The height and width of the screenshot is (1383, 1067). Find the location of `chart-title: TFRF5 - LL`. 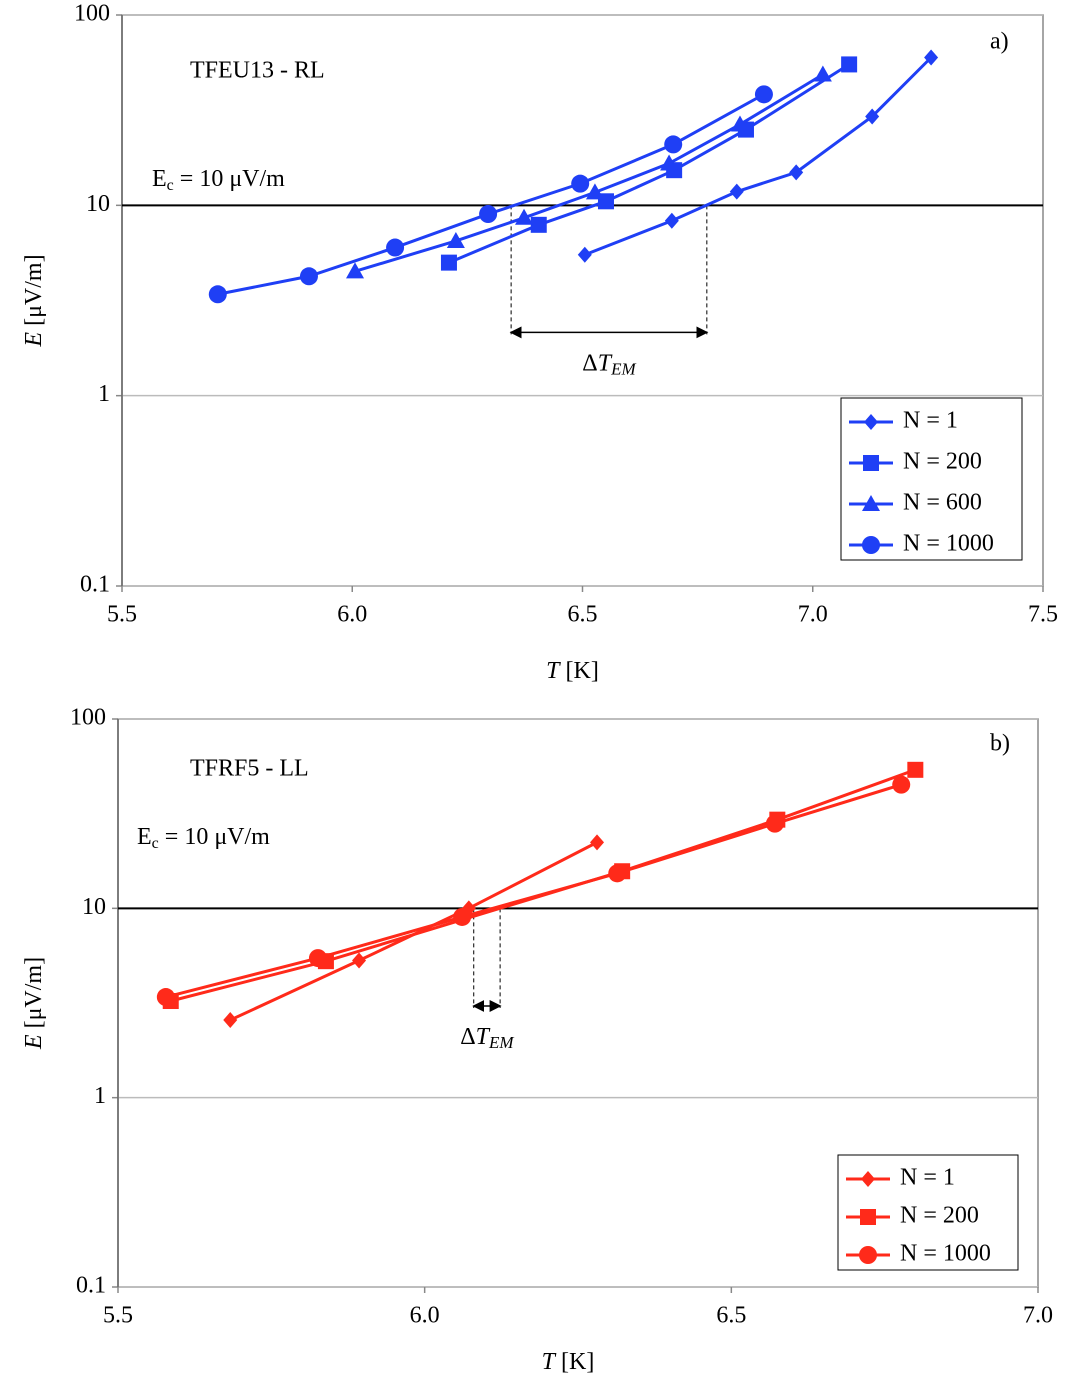

chart-title: TFRF5 - LL is located at coordinates (249, 769).